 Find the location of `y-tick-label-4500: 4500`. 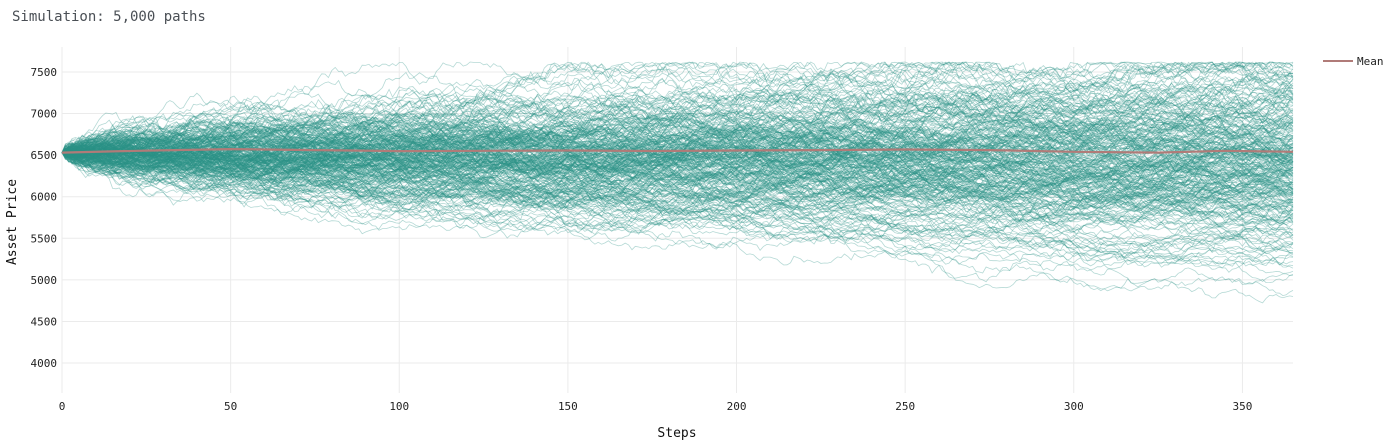

y-tick-label-4500: 4500 is located at coordinates (44, 321).